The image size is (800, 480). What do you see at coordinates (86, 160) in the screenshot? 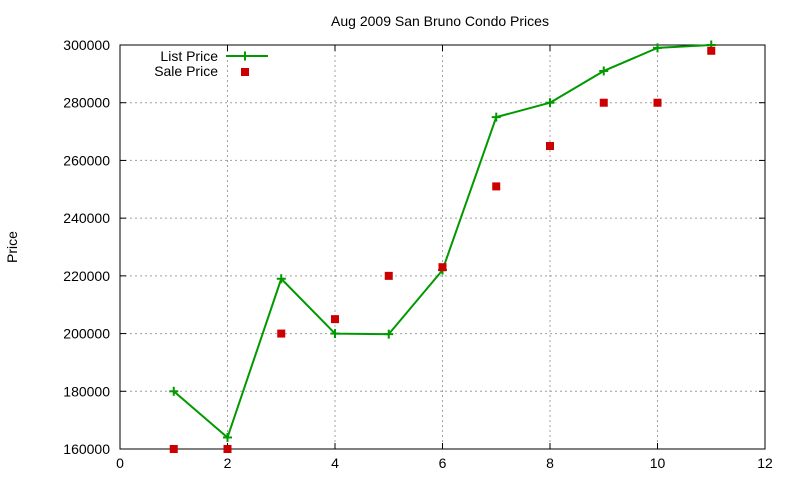
I see `y-tick-label: 260000` at bounding box center [86, 160].